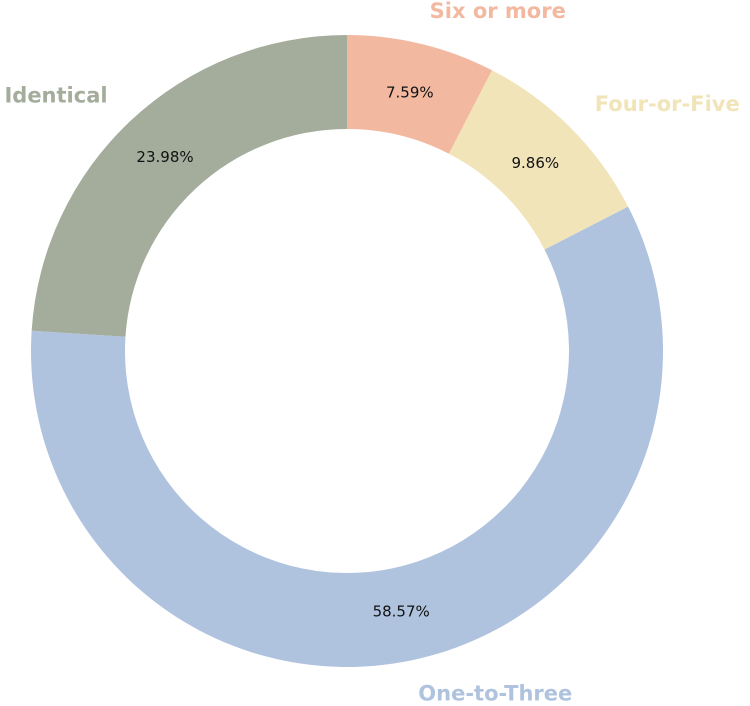  I want to click on slice-six-or-more, so click(420, 94).